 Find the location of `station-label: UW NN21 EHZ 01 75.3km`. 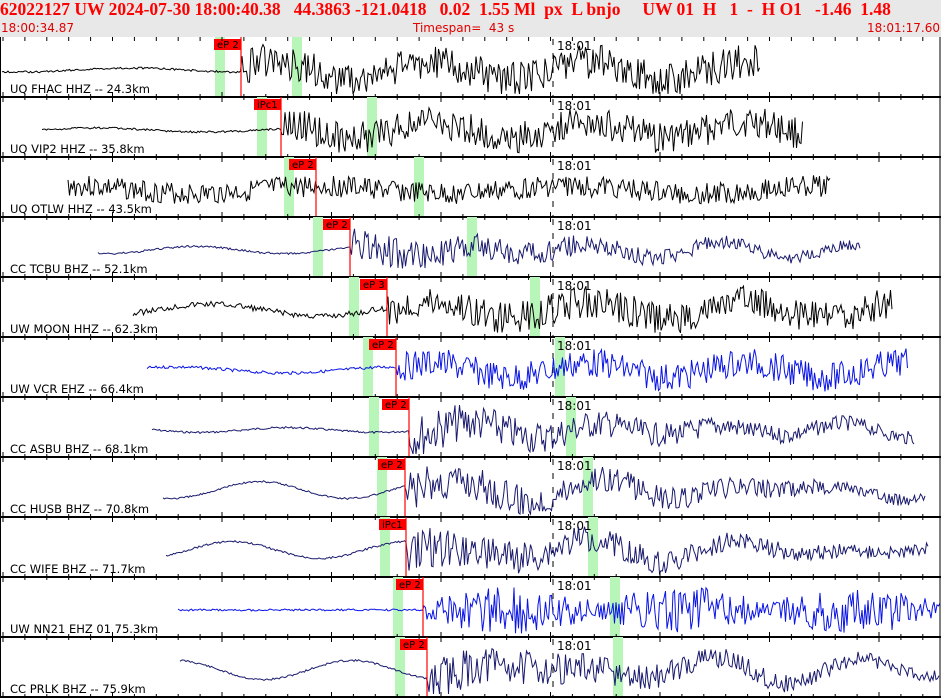

station-label: UW NN21 EHZ 01 75.3km is located at coordinates (84, 629).